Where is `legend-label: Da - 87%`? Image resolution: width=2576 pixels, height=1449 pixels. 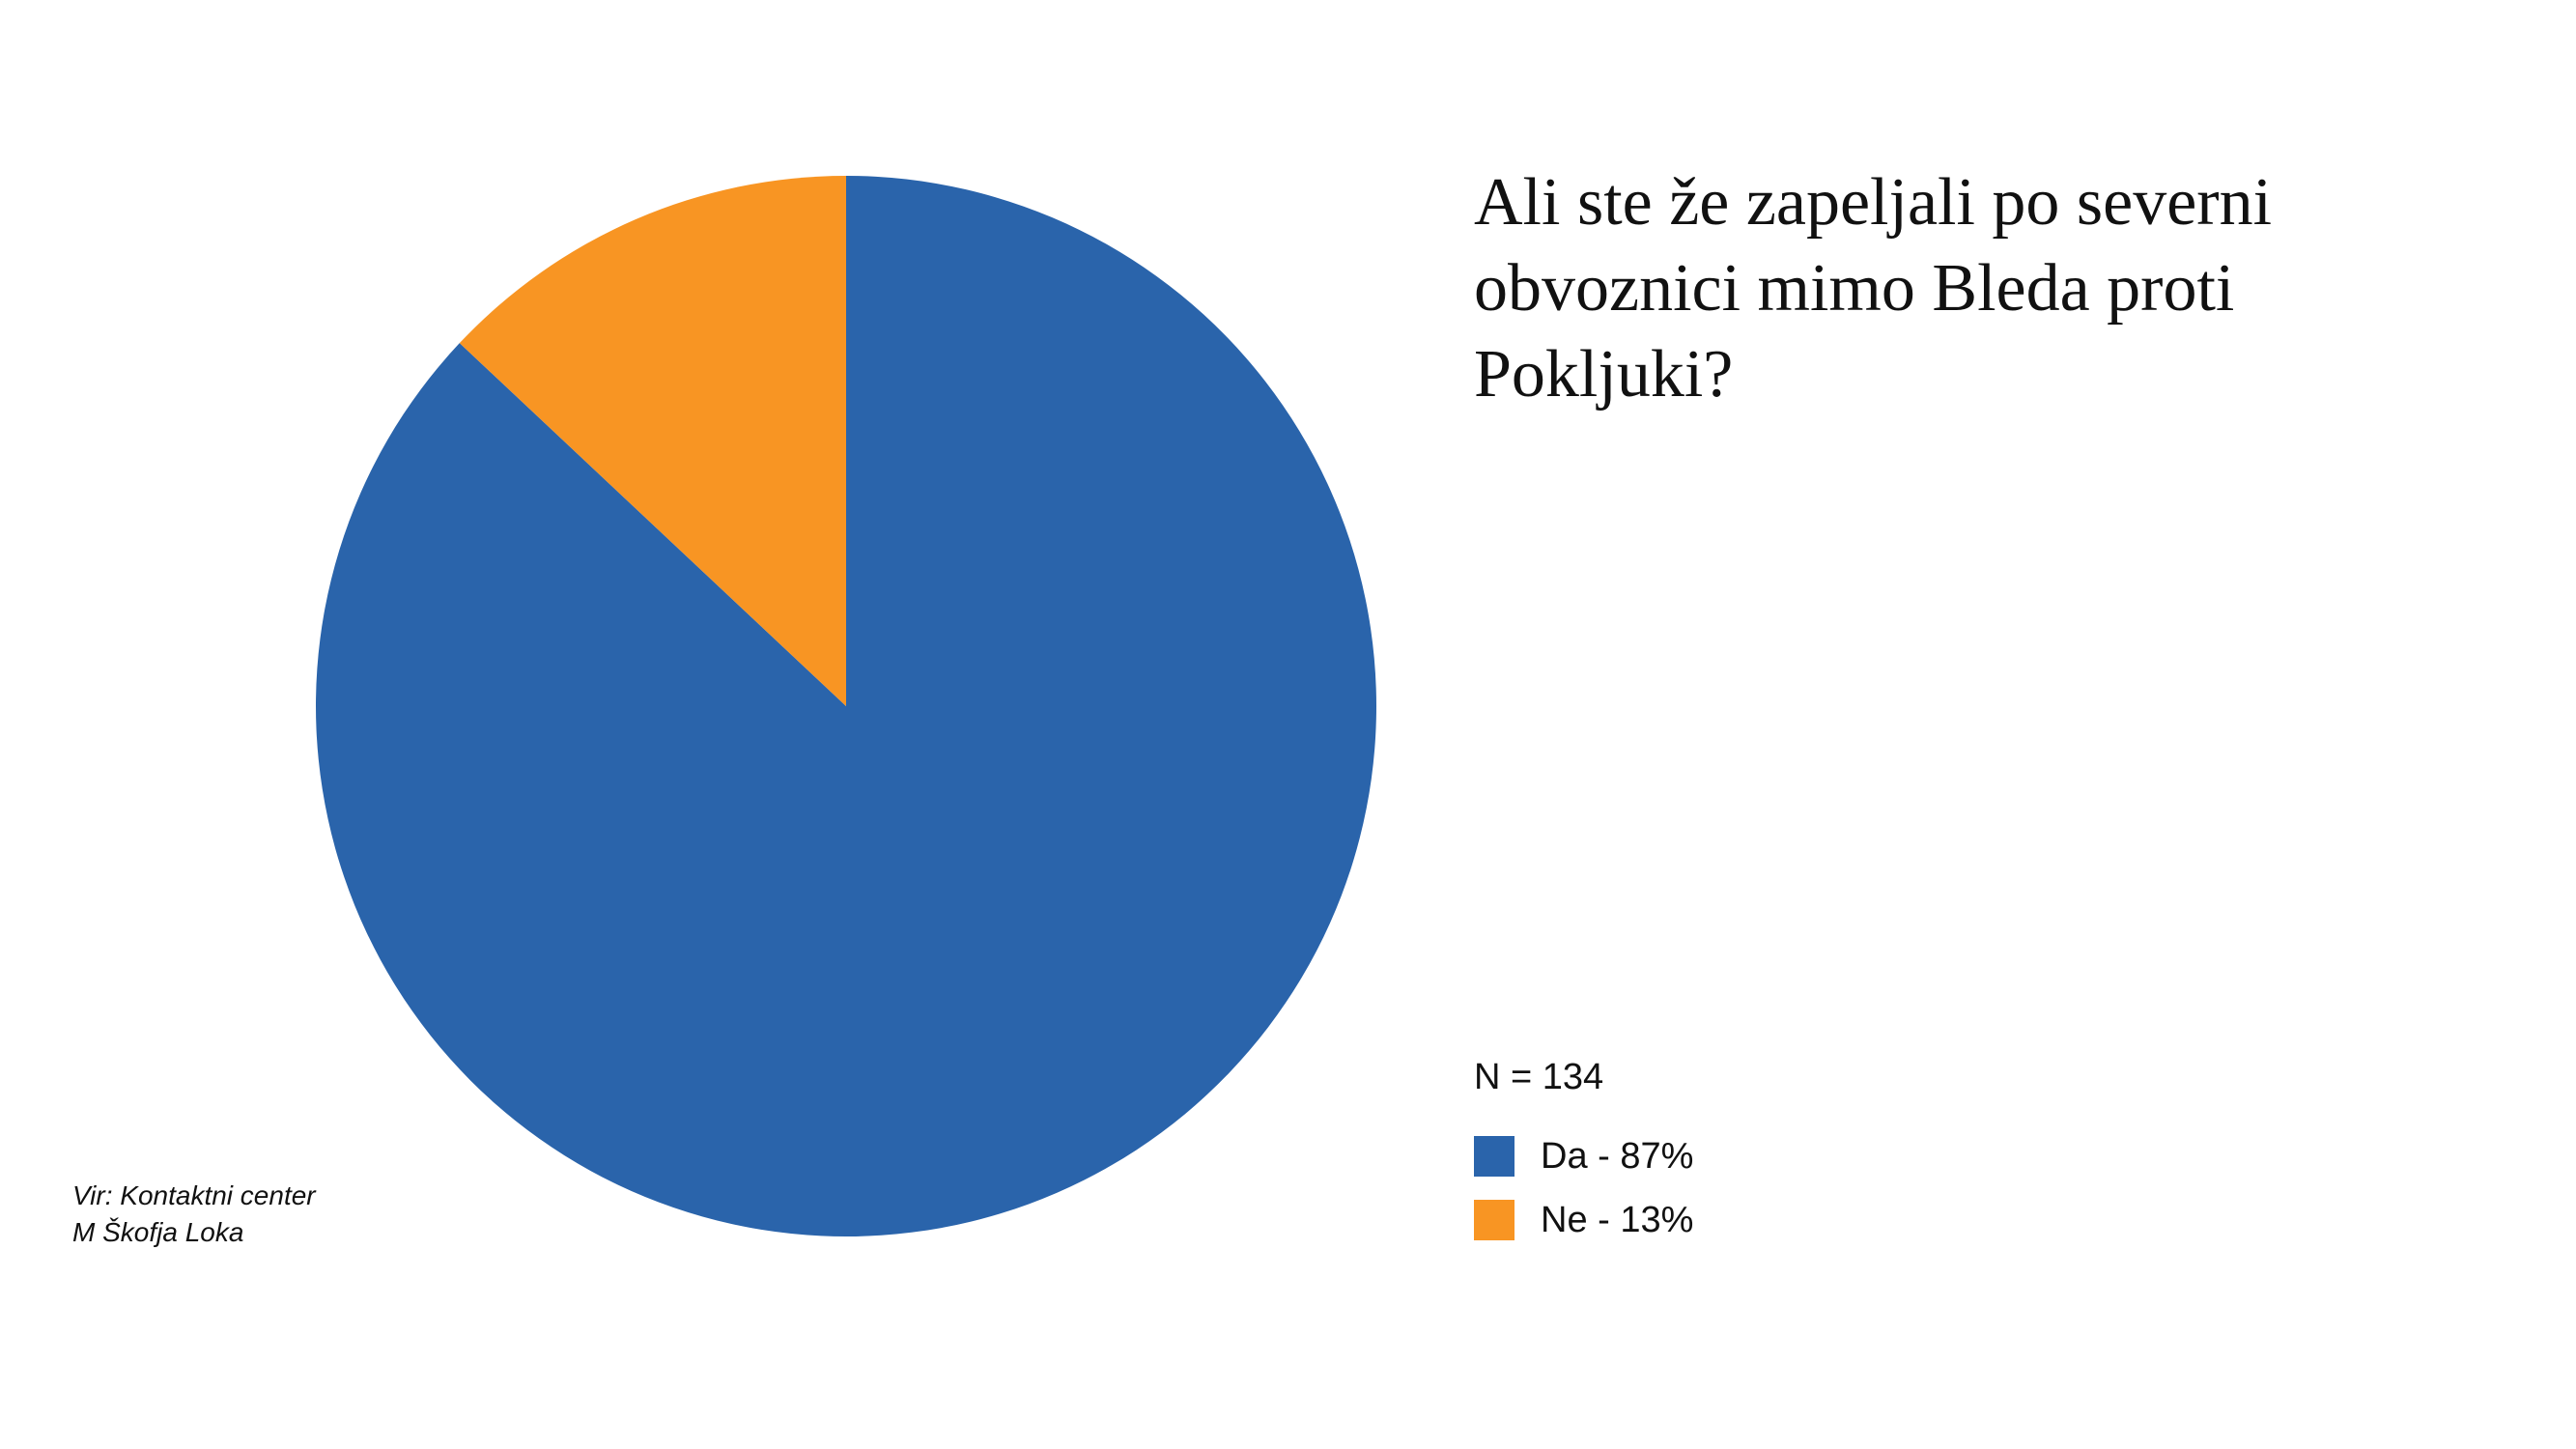 legend-label: Da - 87% is located at coordinates (1617, 1156).